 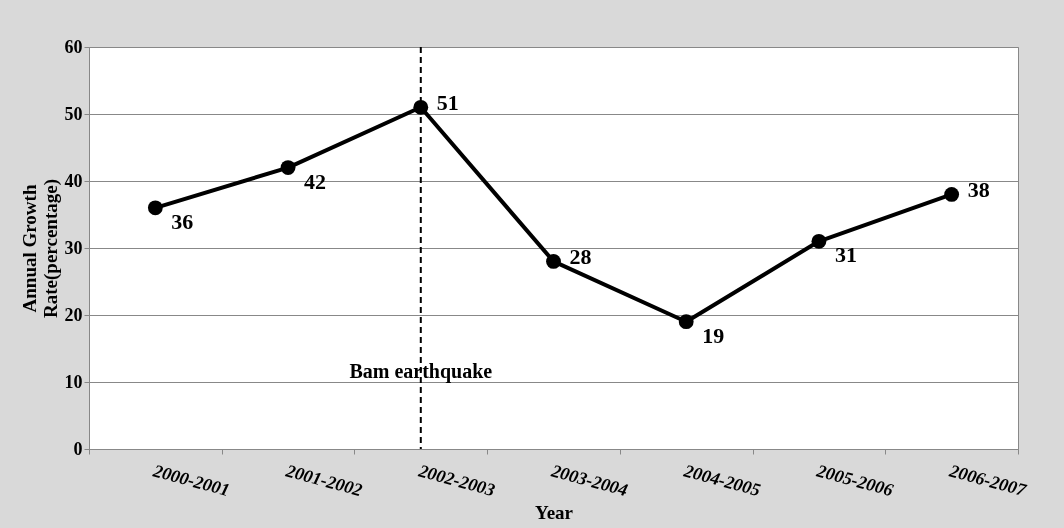 What do you see at coordinates (978, 190) in the screenshot?
I see `data-label: 38` at bounding box center [978, 190].